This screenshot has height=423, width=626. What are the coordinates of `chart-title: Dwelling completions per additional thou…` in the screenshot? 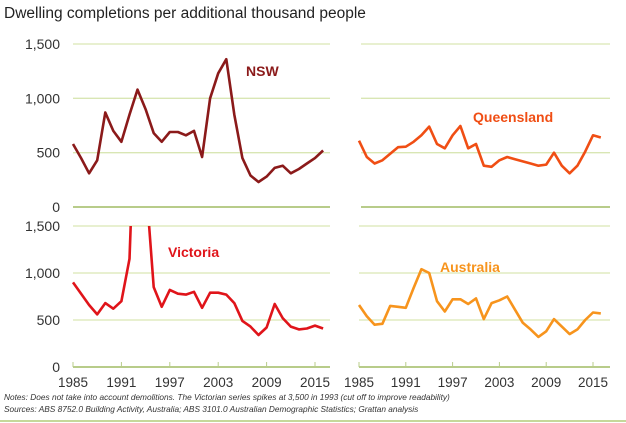 It's located at (185, 13).